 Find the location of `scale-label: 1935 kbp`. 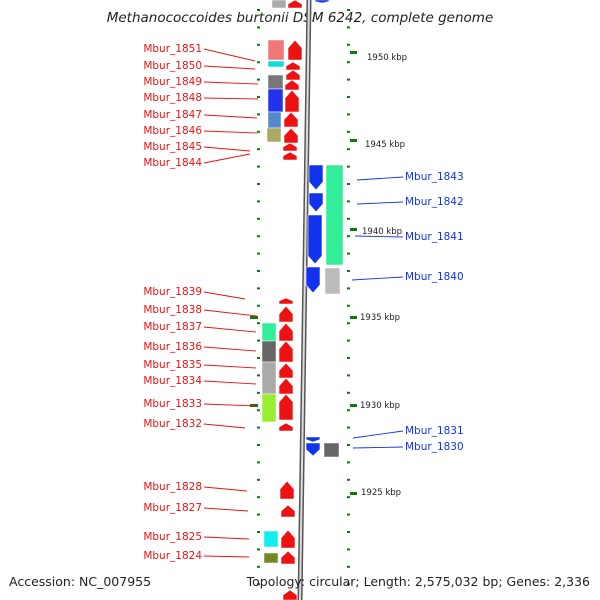

scale-label: 1935 kbp is located at coordinates (380, 318).